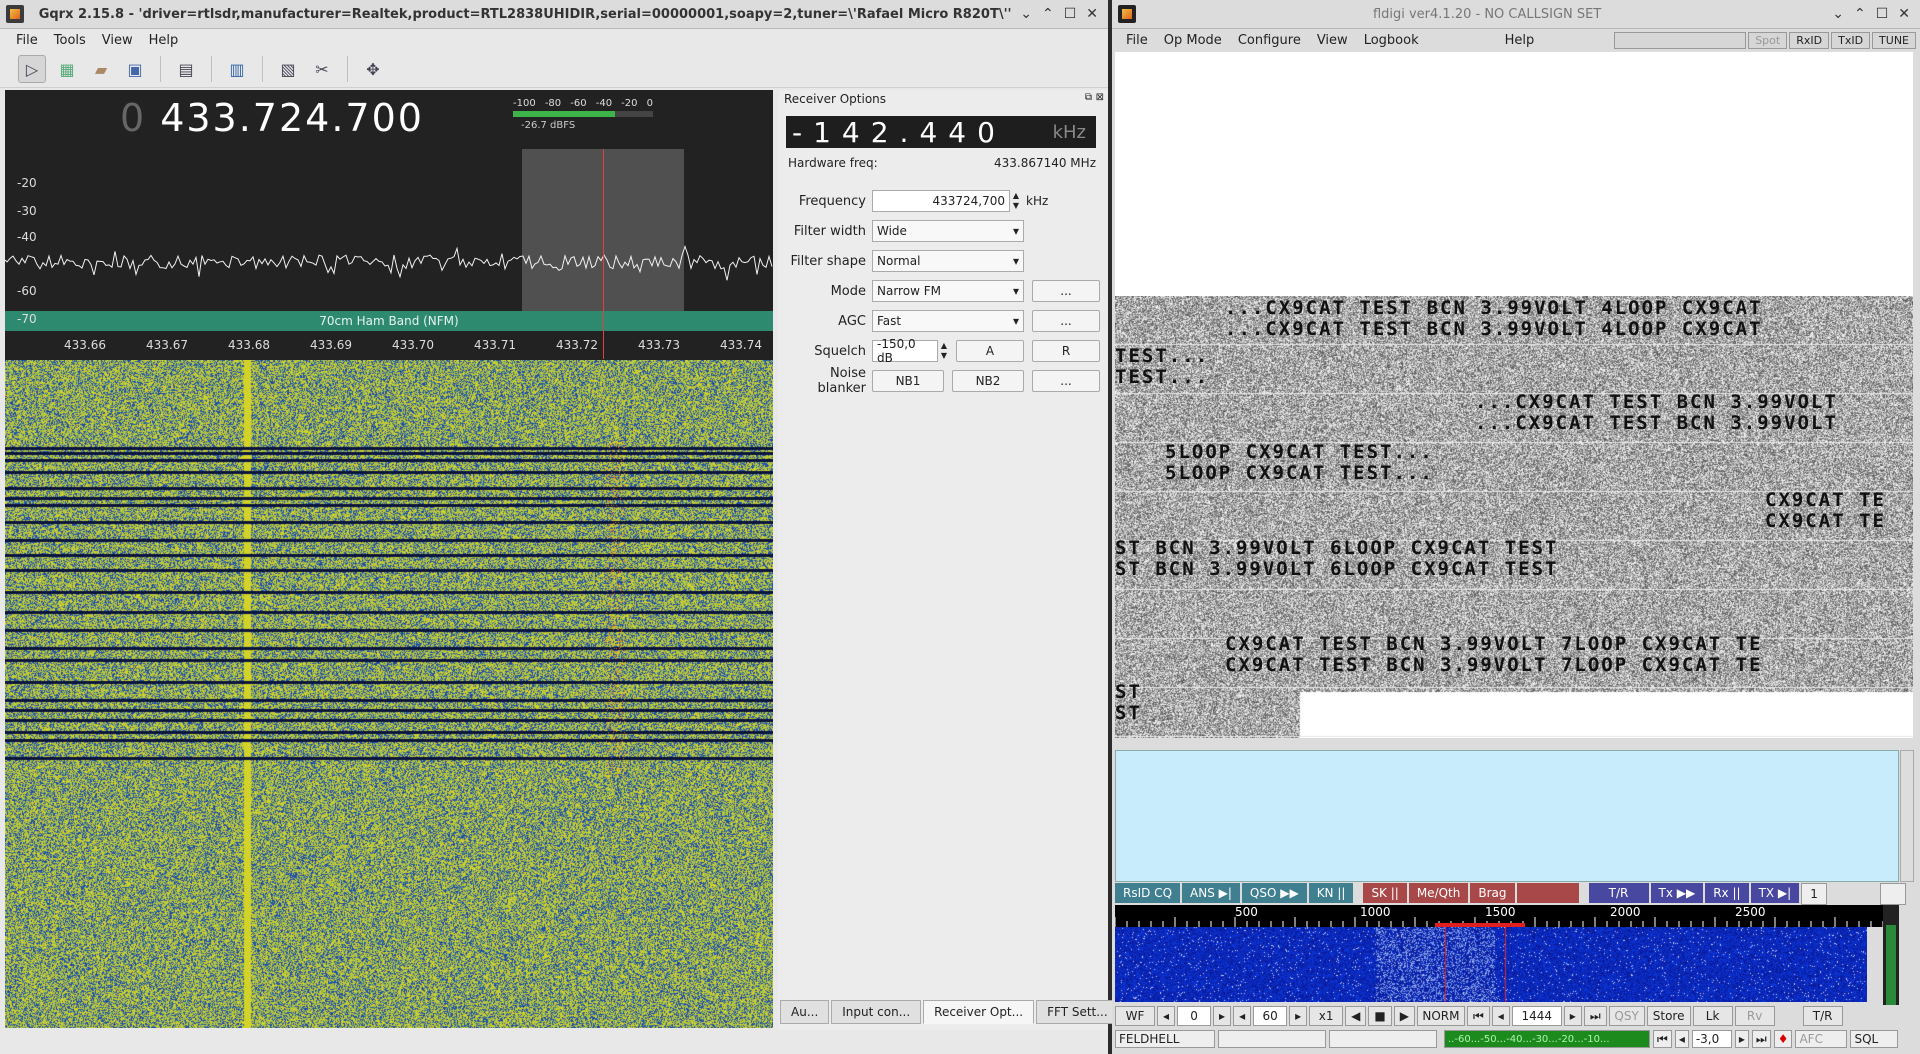 The image size is (1920, 1054). Describe the element at coordinates (1211, 893) in the screenshot. I see `macro-ans: ANS ▶|` at that location.